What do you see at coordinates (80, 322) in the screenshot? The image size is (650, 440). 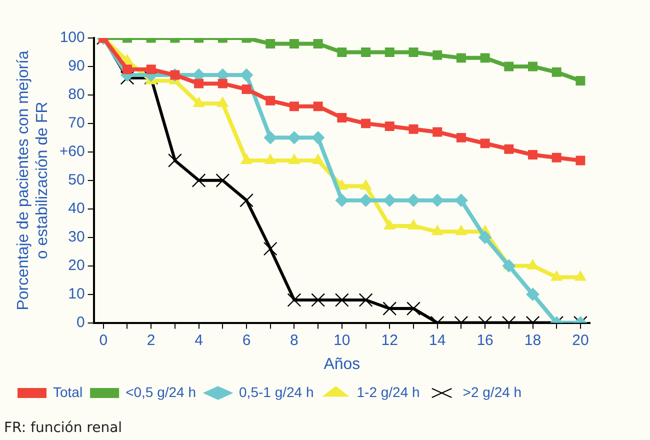 I see `y-tick-label: 0` at bounding box center [80, 322].